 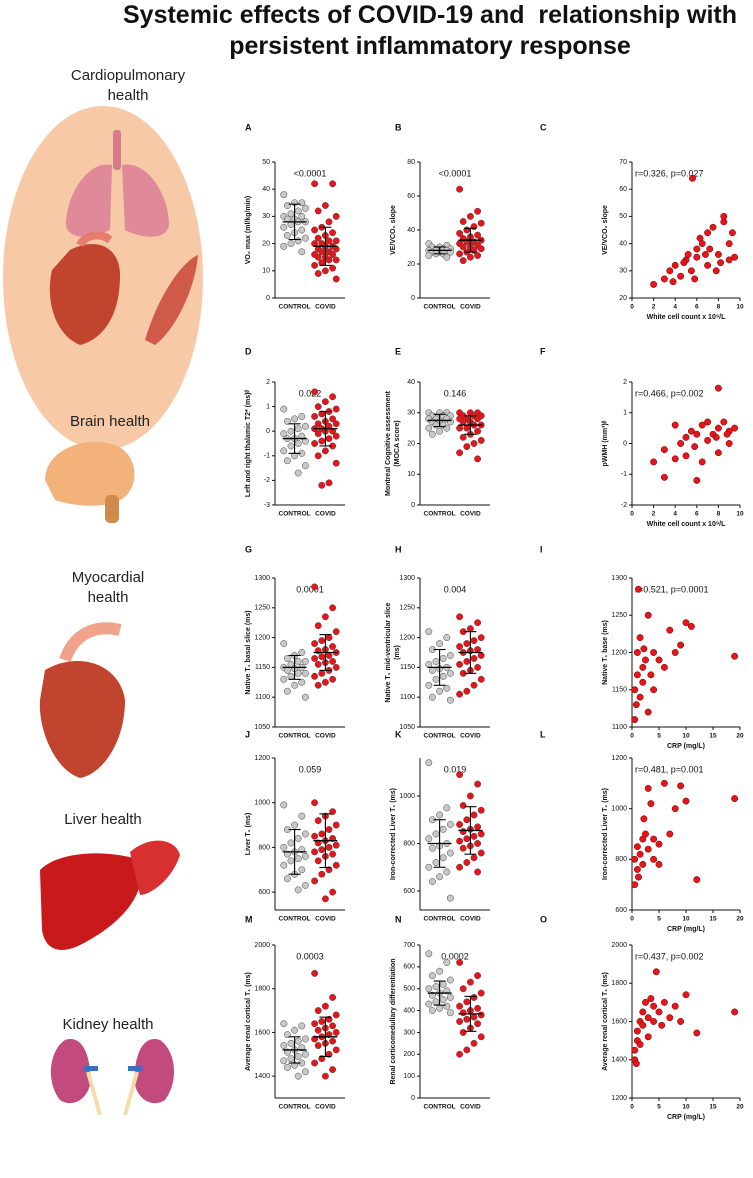 What do you see at coordinates (632, 514) in the screenshot?
I see `x-tick-label: 0` at bounding box center [632, 514].